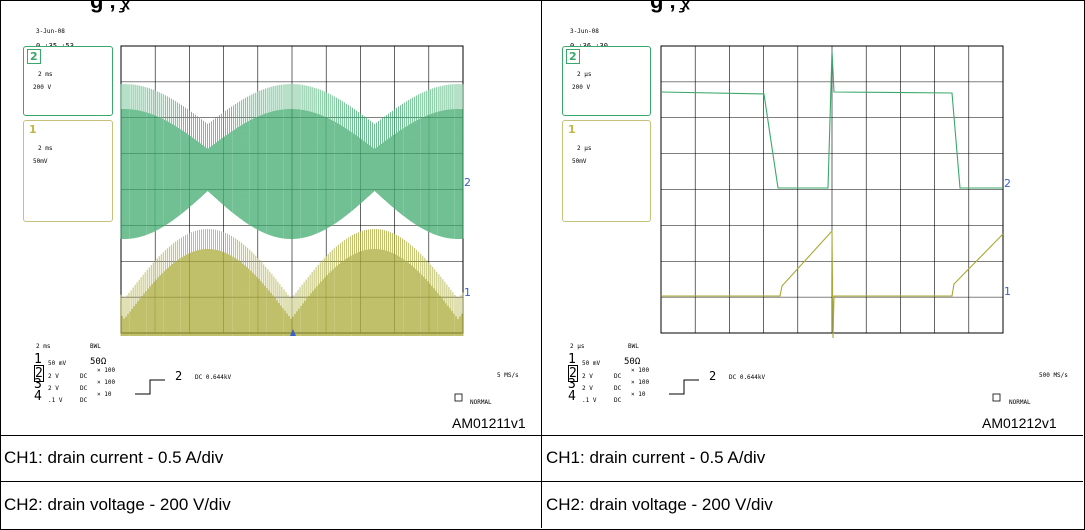 Image resolution: width=1085 pixels, height=530 pixels. Describe the element at coordinates (110, 6) in the screenshot. I see `cut-header-left: g ‚ ̧ₓ` at that location.